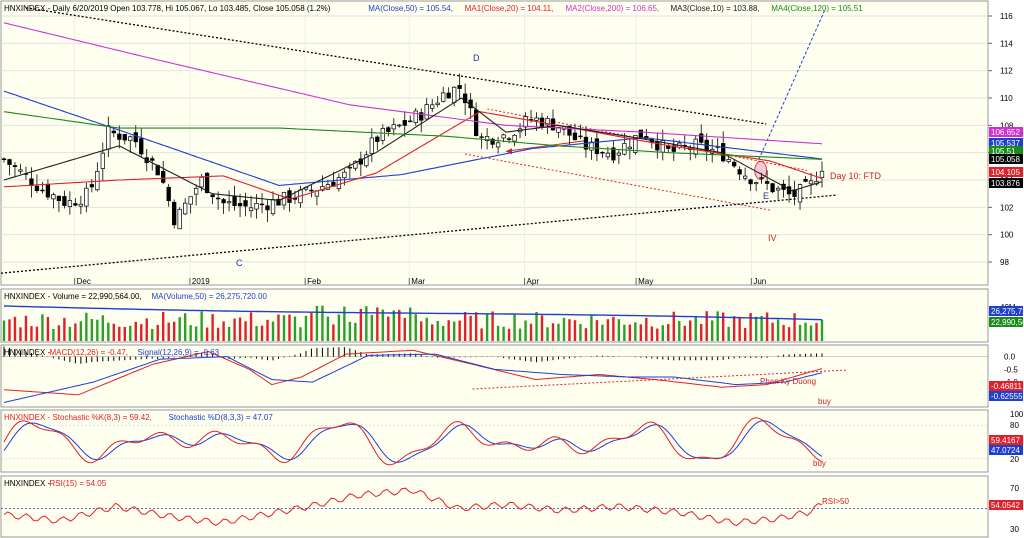  What do you see at coordinates (1007, 311) in the screenshot?
I see `value-badge-text: 26,275,72` at bounding box center [1007, 311].